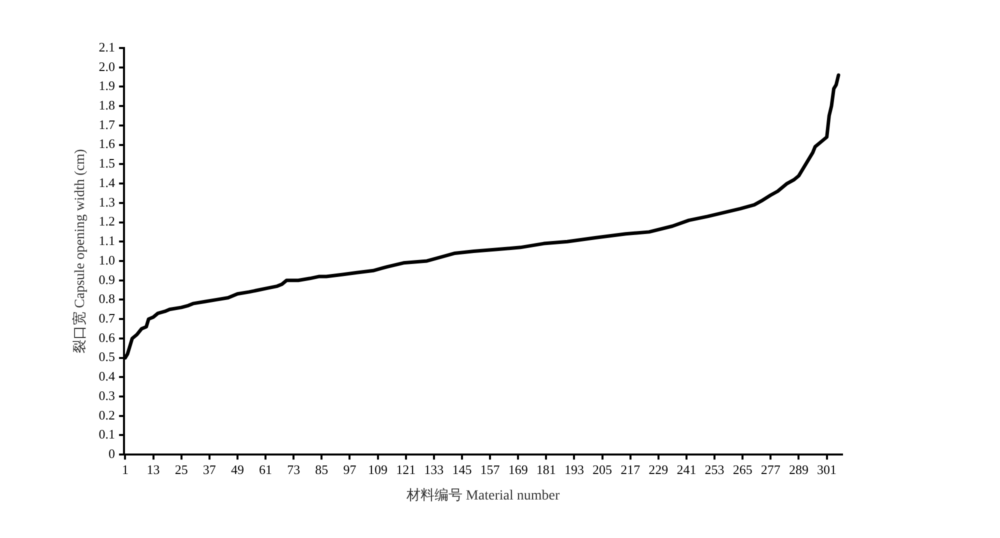 This screenshot has height=538, width=1000. What do you see at coordinates (107, 240) in the screenshot?
I see `y-tick-label: 1.1` at bounding box center [107, 240].